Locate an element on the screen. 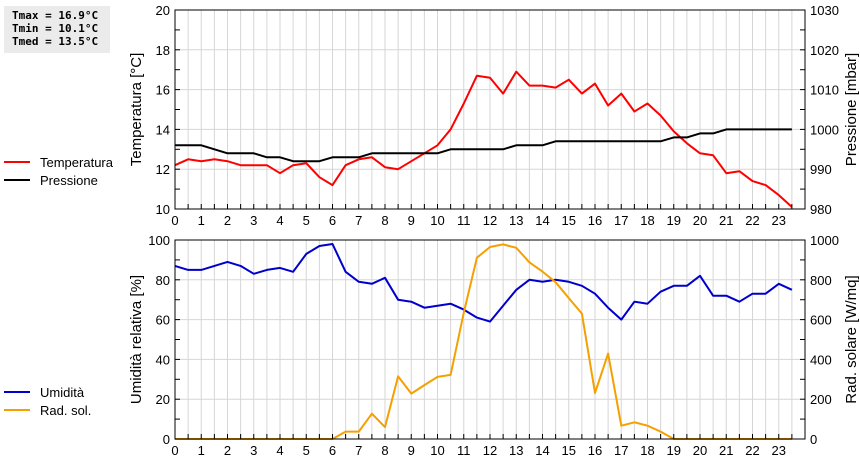 The width and height of the screenshot is (860, 460). y-tick-label-right: 800 is located at coordinates (821, 280).